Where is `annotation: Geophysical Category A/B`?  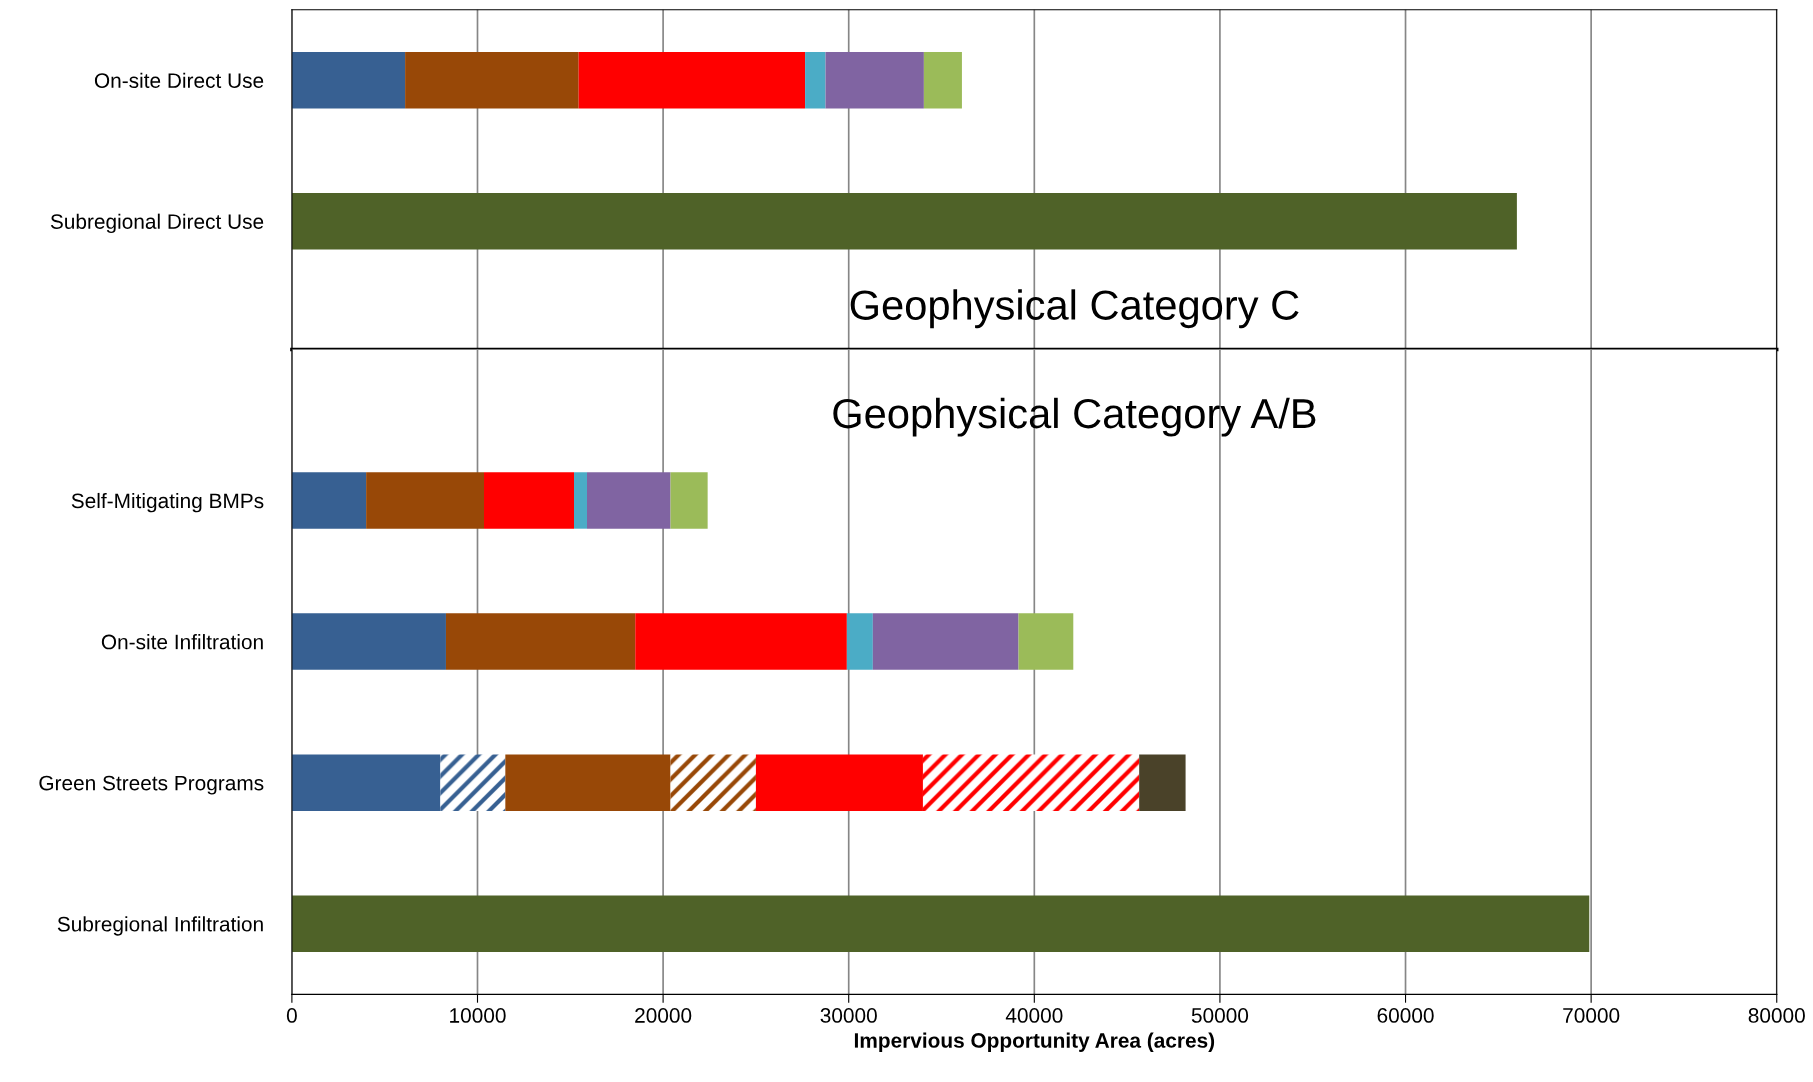
annotation: Geophysical Category A/B is located at coordinates (1074, 417).